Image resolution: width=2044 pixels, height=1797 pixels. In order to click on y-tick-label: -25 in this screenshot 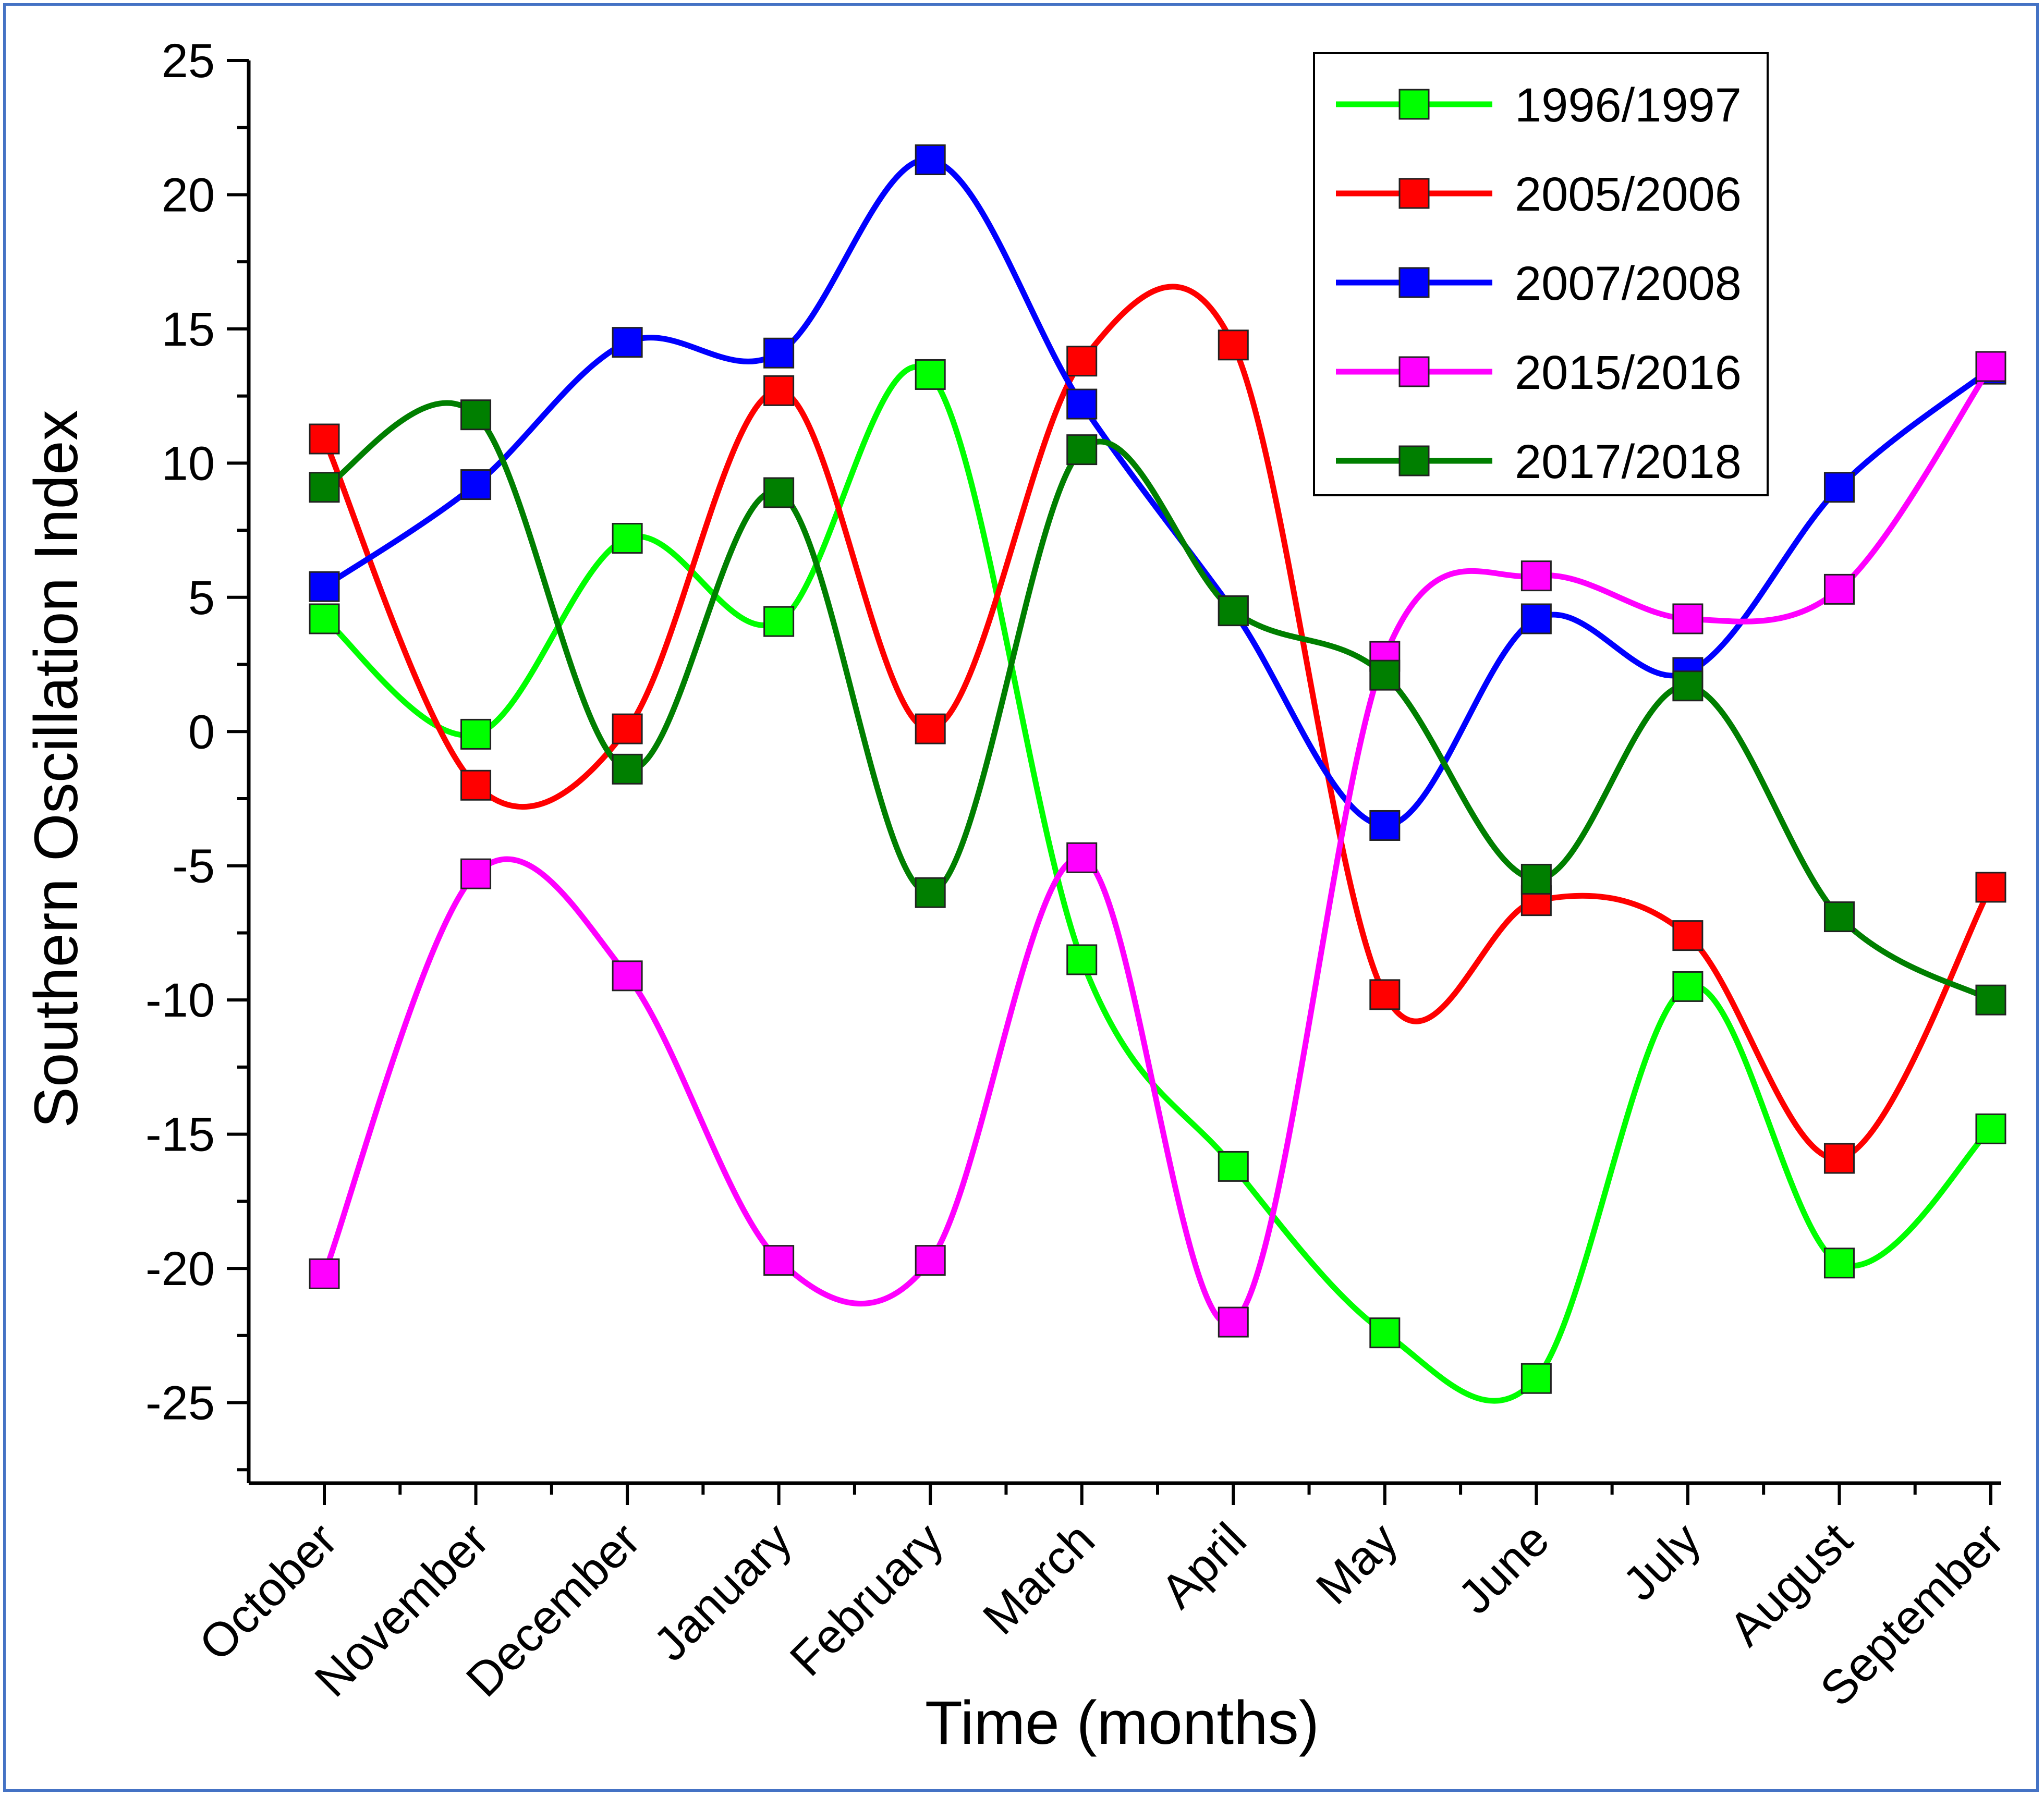, I will do `click(180, 1403)`.